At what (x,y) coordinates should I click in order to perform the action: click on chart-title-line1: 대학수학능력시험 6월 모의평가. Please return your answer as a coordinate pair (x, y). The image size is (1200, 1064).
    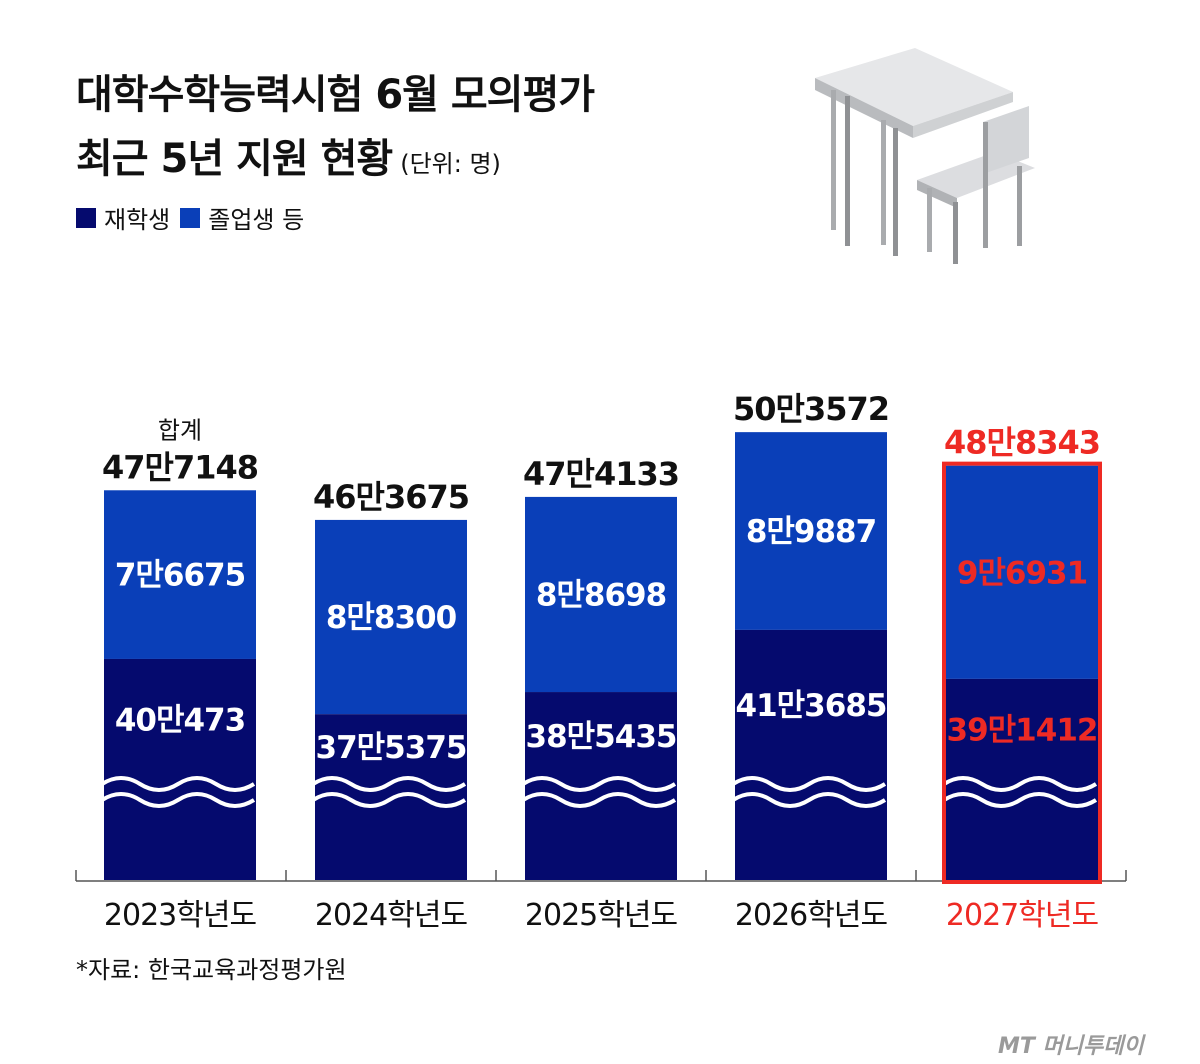
    Looking at the image, I should click on (335, 95).